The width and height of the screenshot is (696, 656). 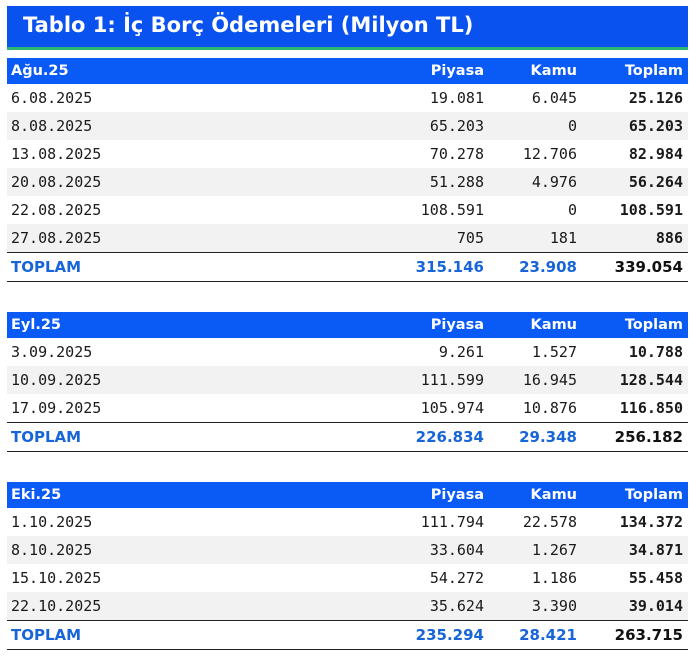 I want to click on toplam-cell: 56.264, so click(x=655, y=182).